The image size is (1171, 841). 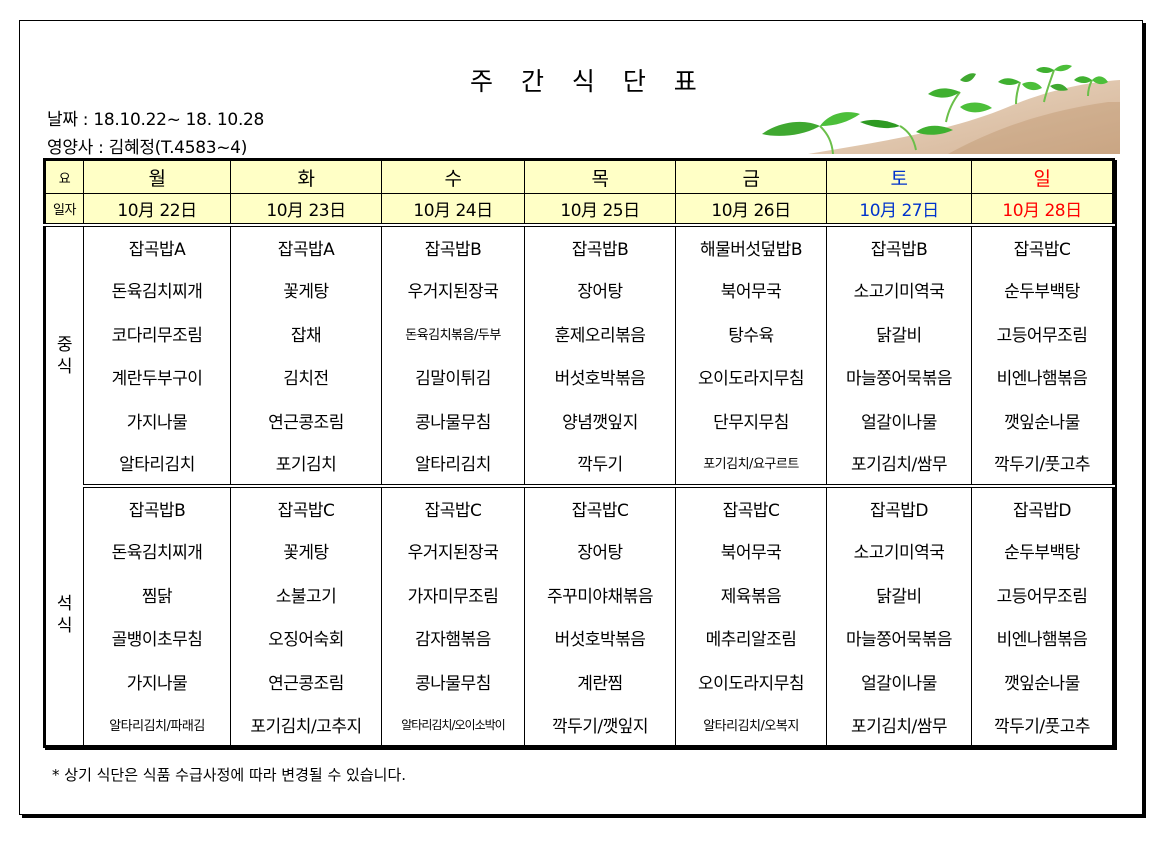 I want to click on dinner-item: 알타리김치/파래김, so click(x=157, y=725).